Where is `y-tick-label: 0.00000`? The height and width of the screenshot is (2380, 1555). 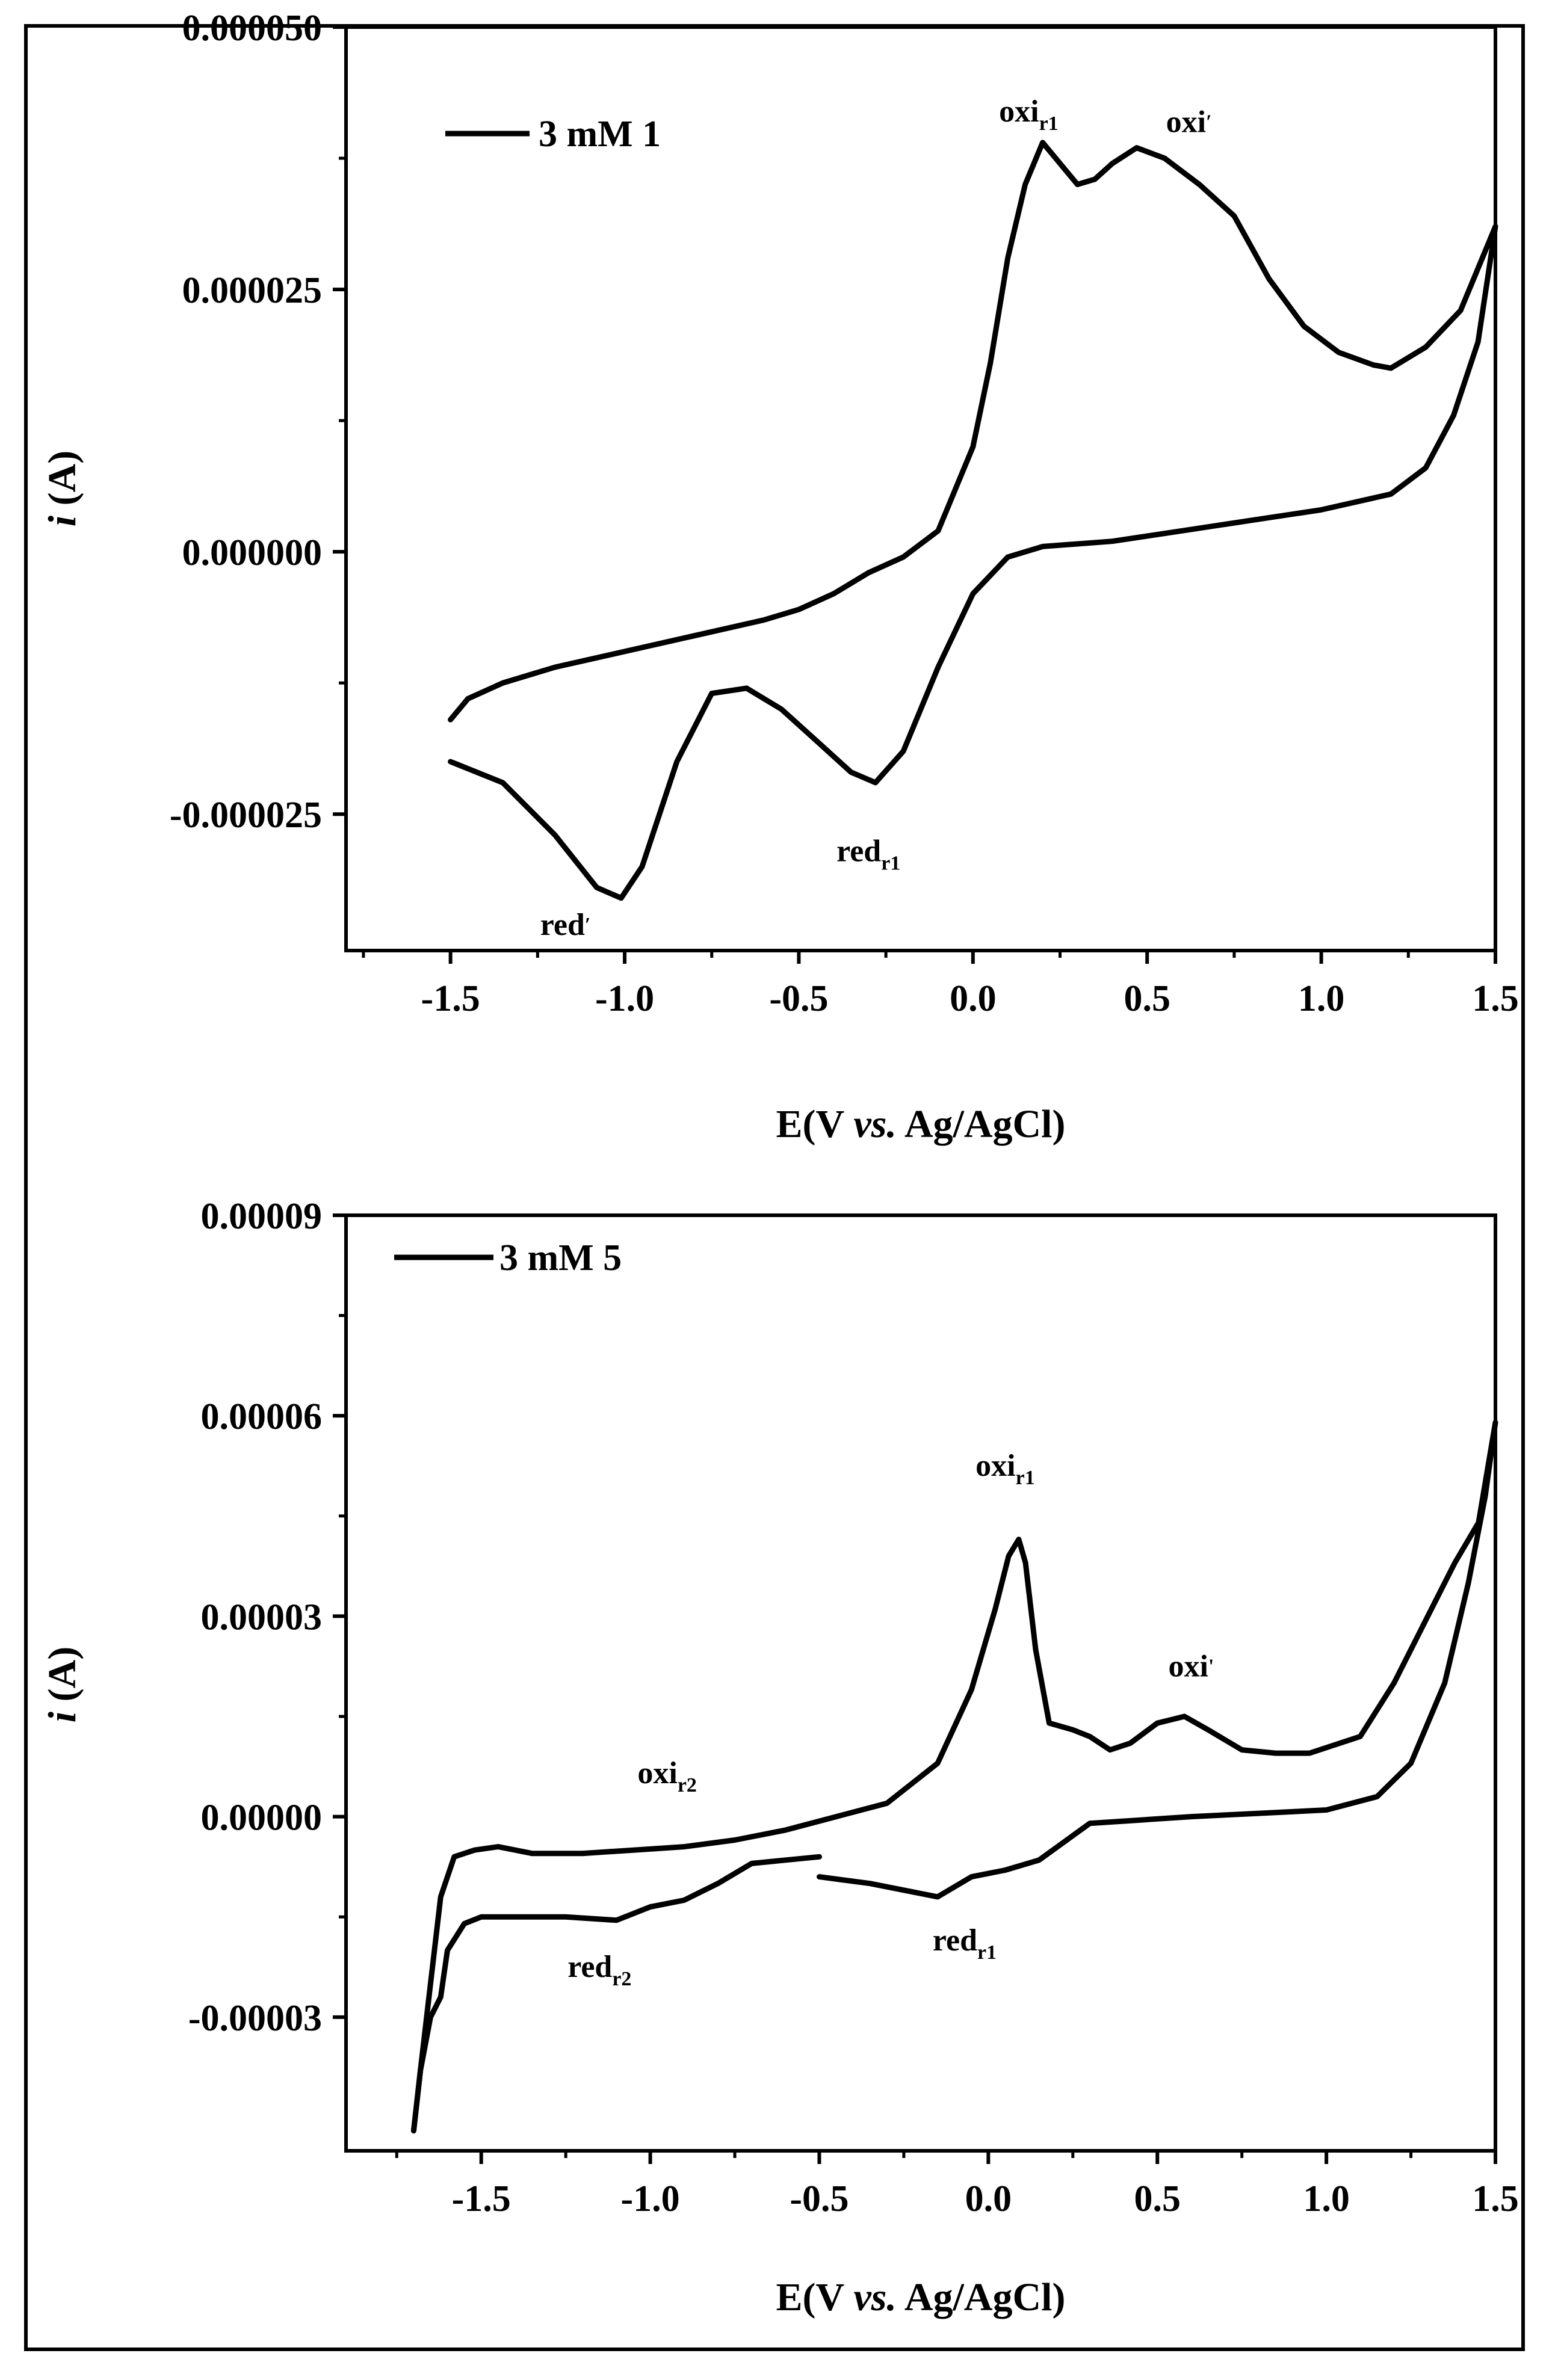 y-tick-label: 0.00000 is located at coordinates (262, 1818).